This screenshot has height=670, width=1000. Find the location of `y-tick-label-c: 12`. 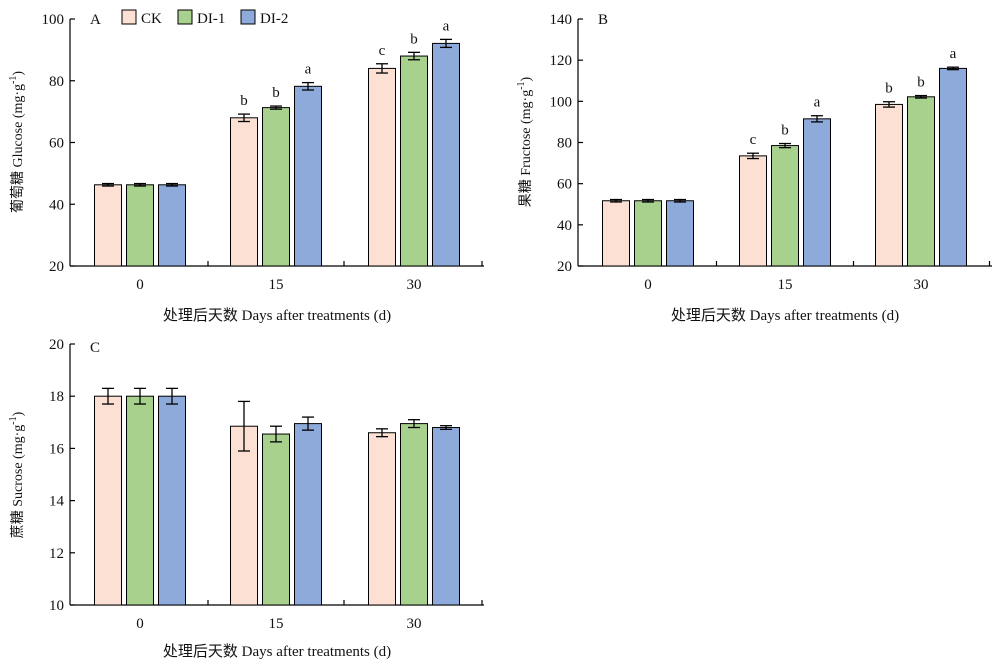

y-tick-label-c: 12 is located at coordinates (56, 554).